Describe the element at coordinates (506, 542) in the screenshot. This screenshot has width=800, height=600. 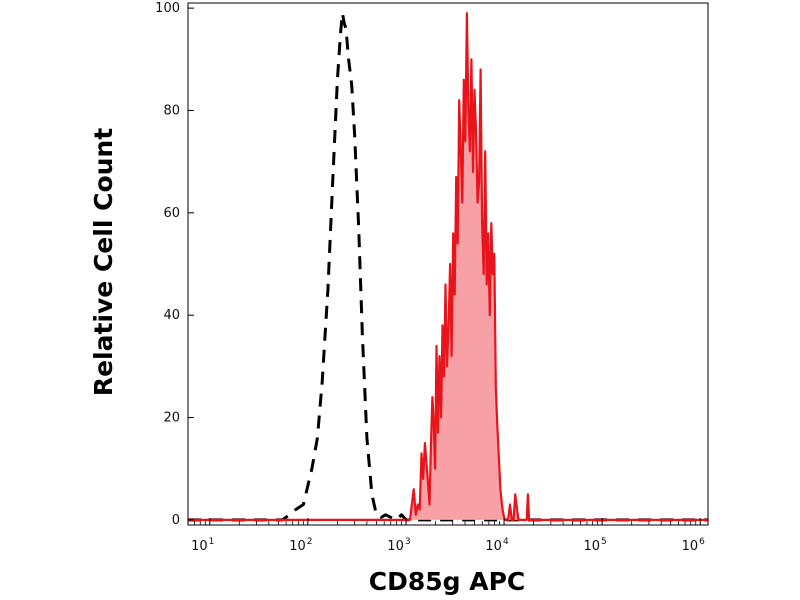
I see `x-tick-exponent: 4` at that location.